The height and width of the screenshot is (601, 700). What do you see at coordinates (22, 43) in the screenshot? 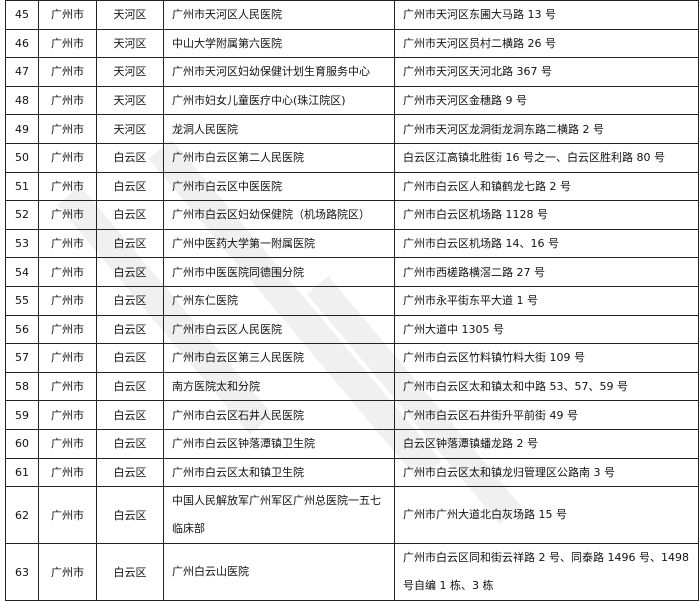
I see `row-number: 46` at bounding box center [22, 43].